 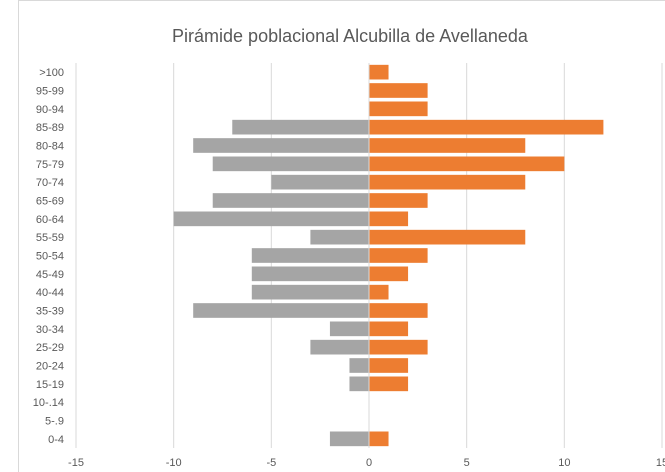 I want to click on category-label: 90-94, so click(x=50, y=110).